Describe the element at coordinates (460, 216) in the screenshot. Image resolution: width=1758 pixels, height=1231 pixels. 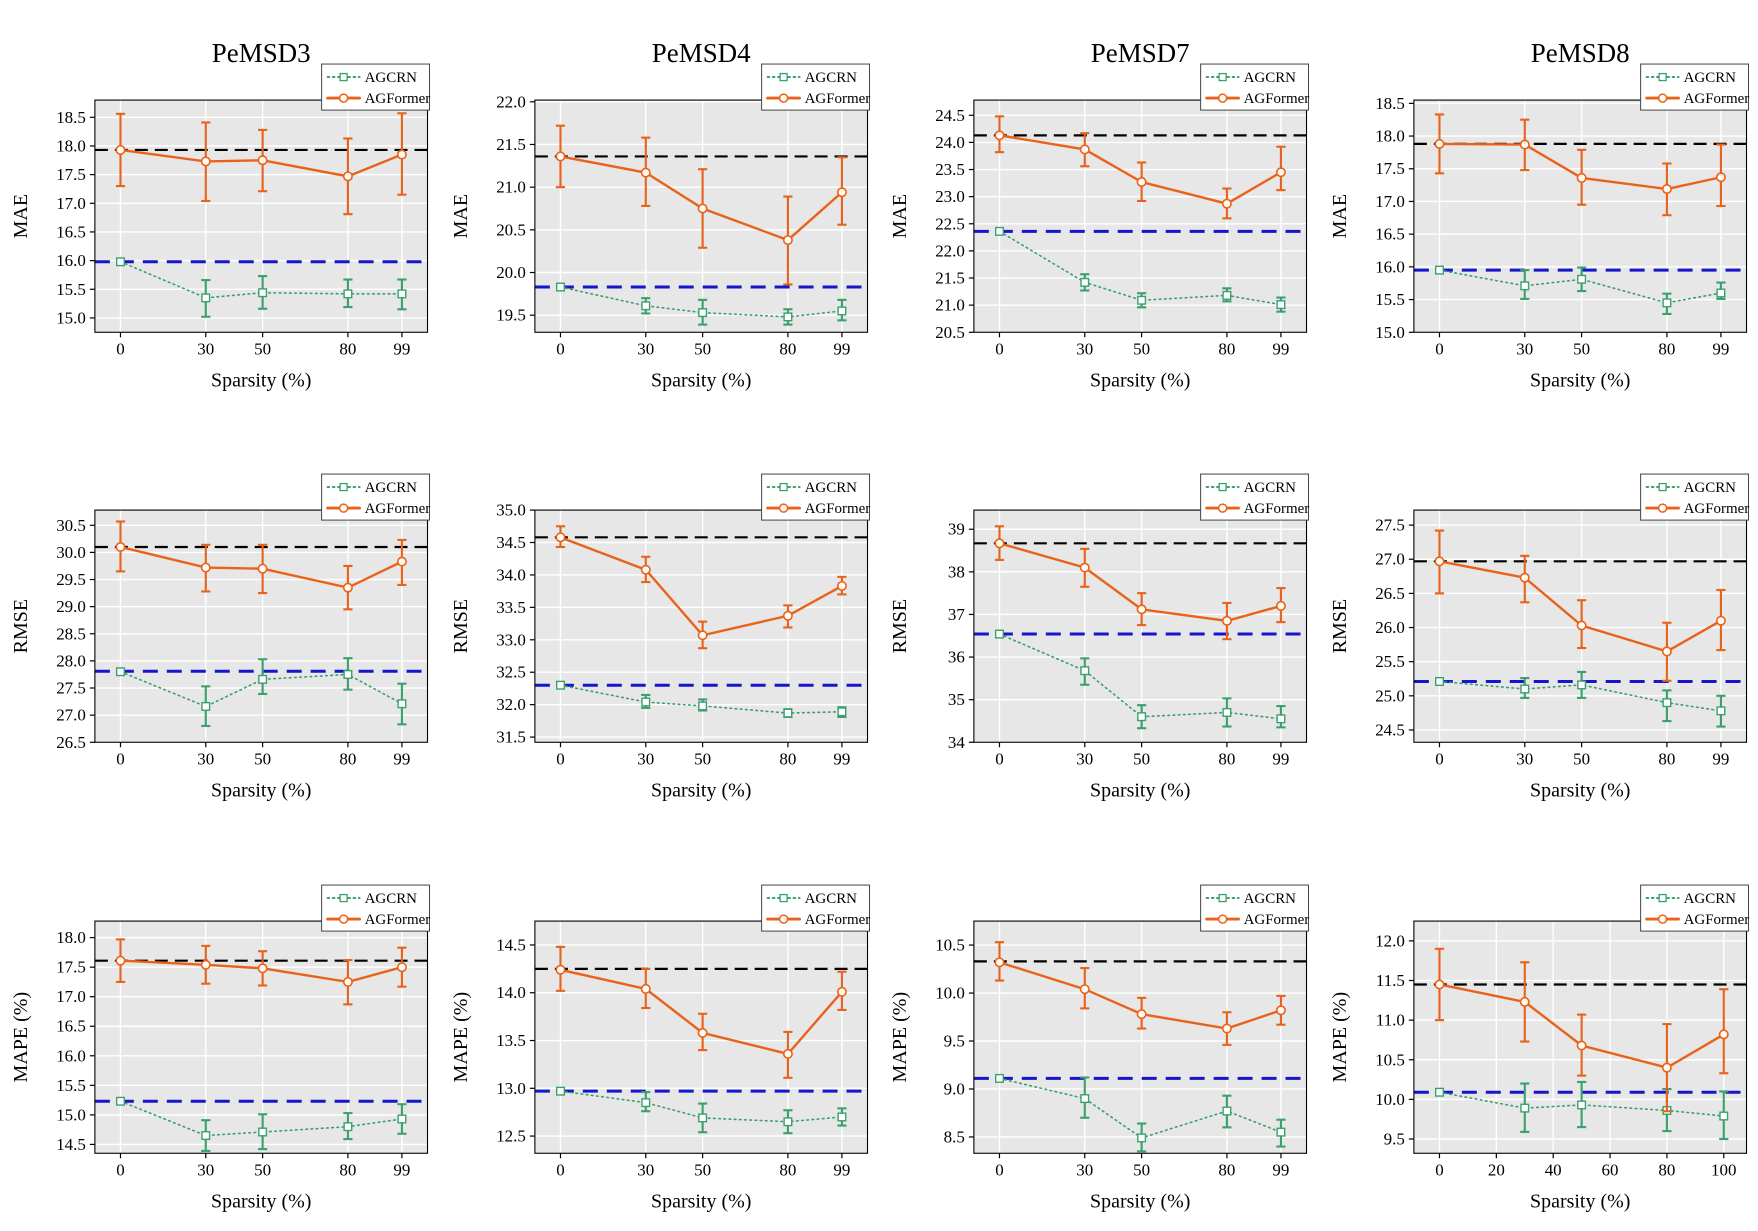
I see `y-axis-label: MAE` at that location.